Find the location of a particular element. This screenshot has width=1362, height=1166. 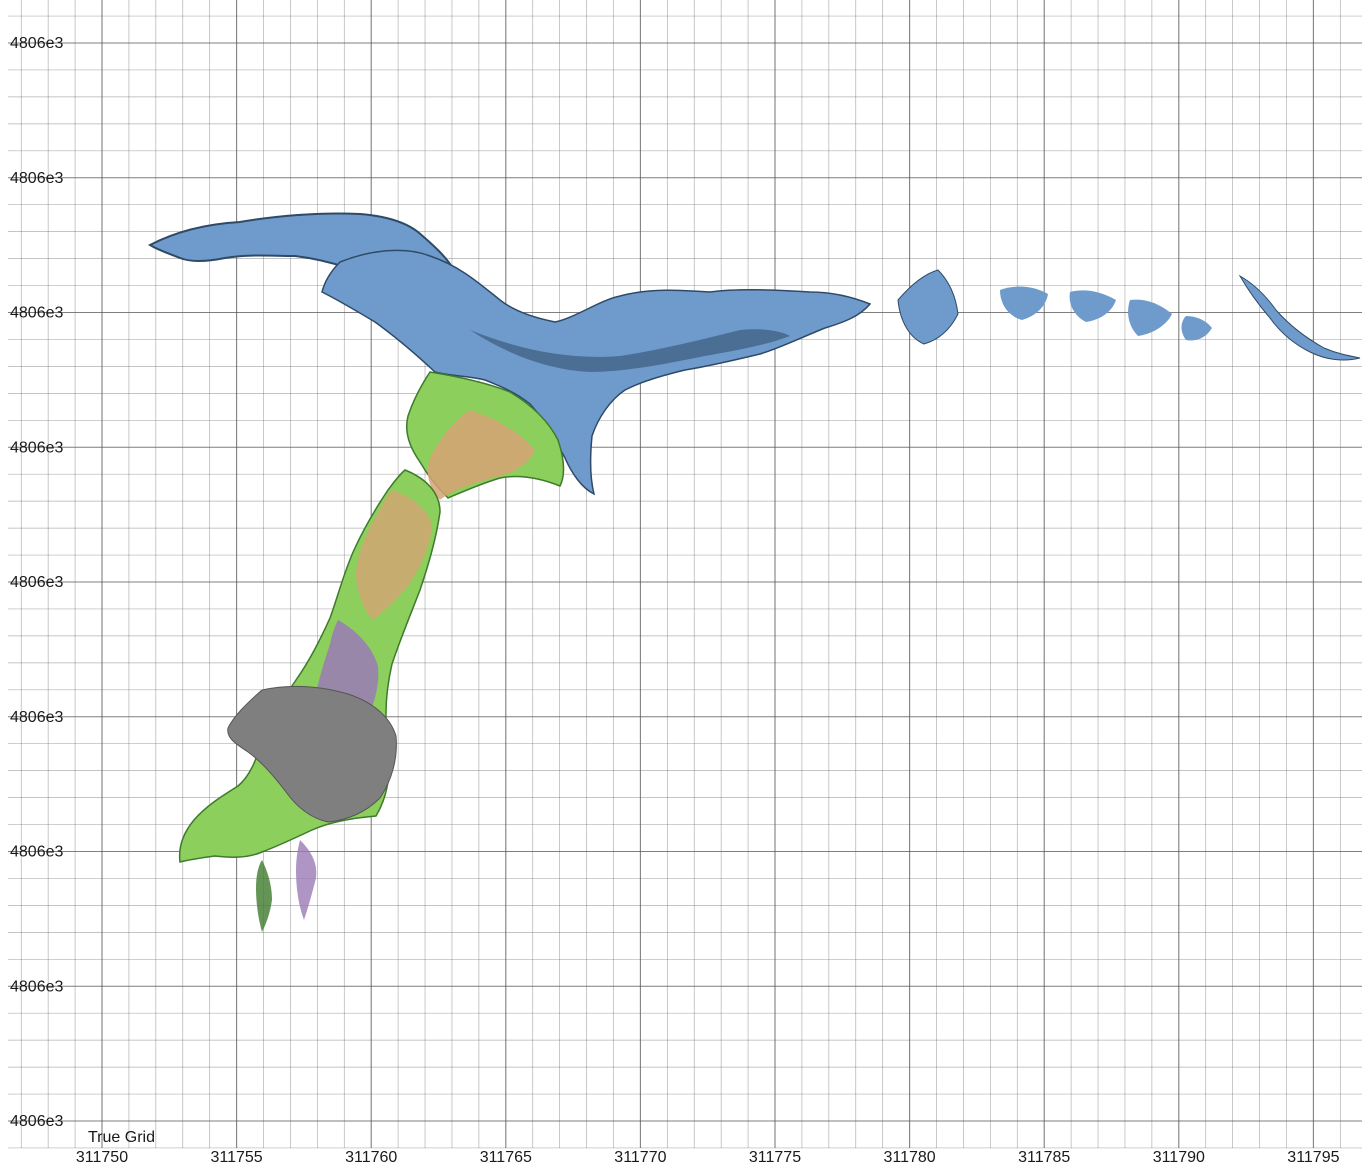

x-axis-label: 311795 is located at coordinates (1313, 1157).